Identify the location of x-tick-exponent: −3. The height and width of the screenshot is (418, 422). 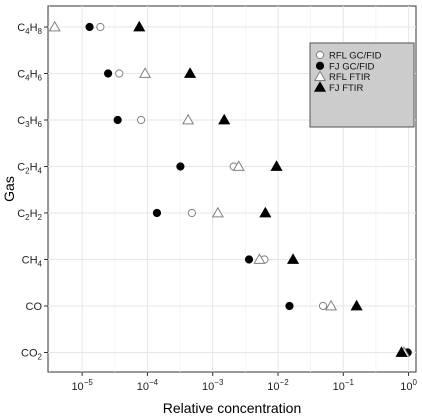
(219, 382).